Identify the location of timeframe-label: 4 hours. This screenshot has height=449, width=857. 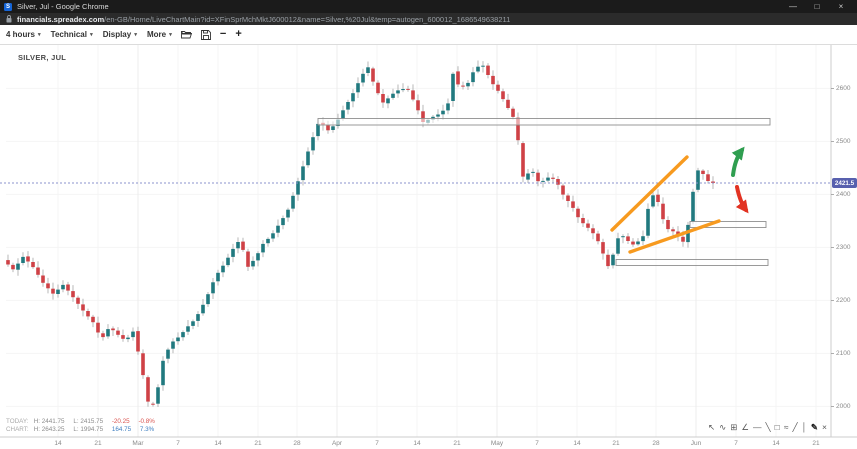
(20, 34).